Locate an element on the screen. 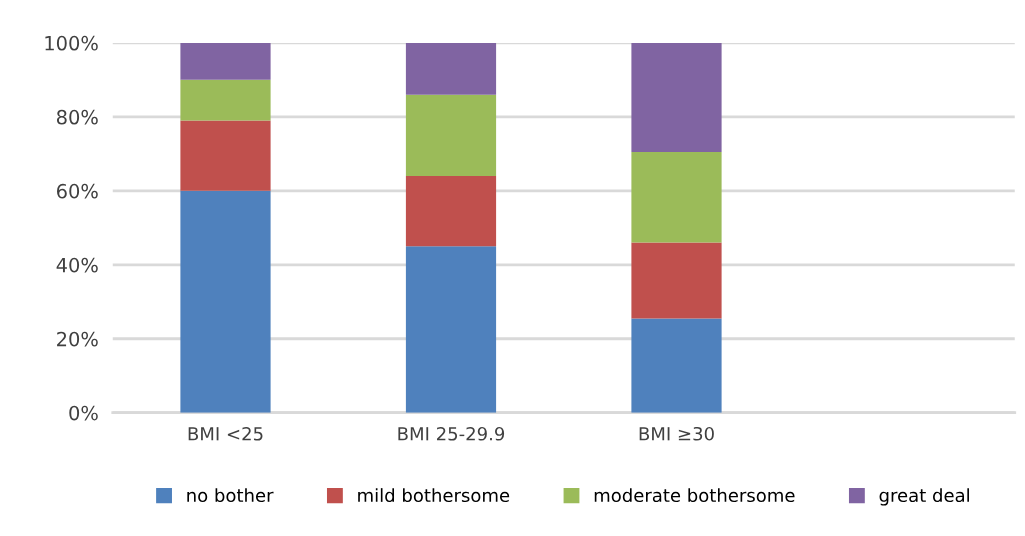 This screenshot has height=536, width=1025. y-tick-label: 80% is located at coordinates (77, 117).